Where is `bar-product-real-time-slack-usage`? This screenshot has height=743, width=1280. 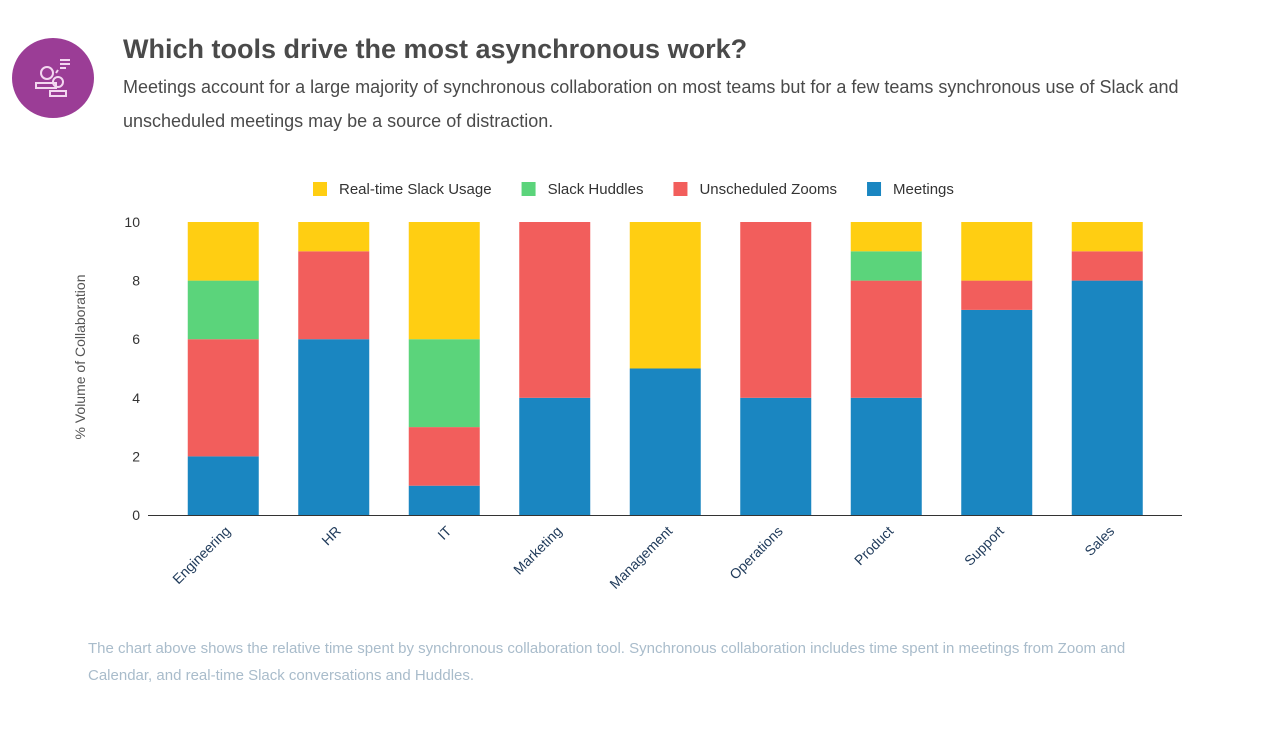 bar-product-real-time-slack-usage is located at coordinates (886, 237).